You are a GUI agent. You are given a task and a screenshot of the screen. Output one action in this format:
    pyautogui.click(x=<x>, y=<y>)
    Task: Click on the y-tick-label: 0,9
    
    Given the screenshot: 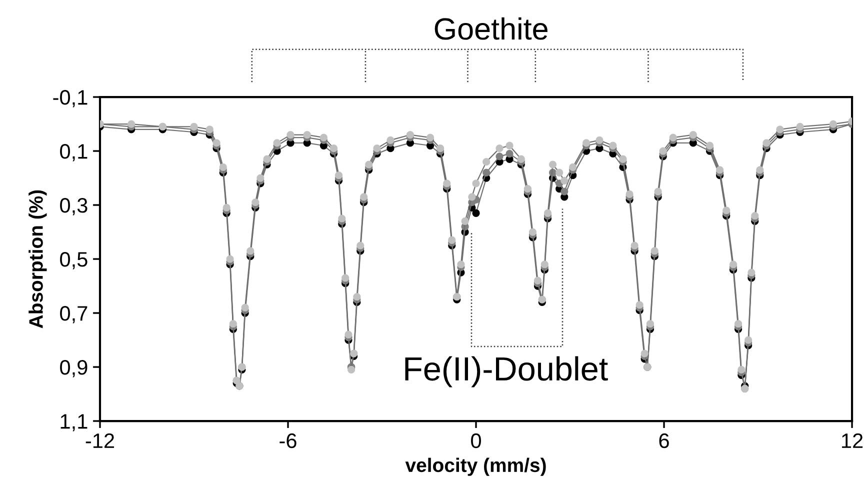 What is the action you would take?
    pyautogui.click(x=74, y=369)
    